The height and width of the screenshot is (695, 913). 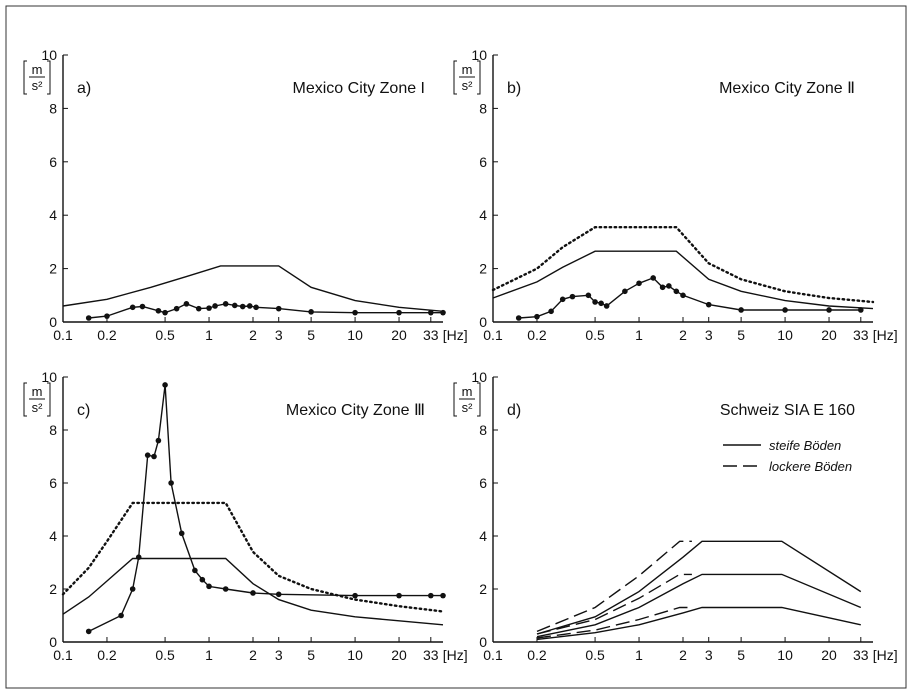 What do you see at coordinates (359, 88) in the screenshot?
I see `chart-title: Mexico City Zone I` at bounding box center [359, 88].